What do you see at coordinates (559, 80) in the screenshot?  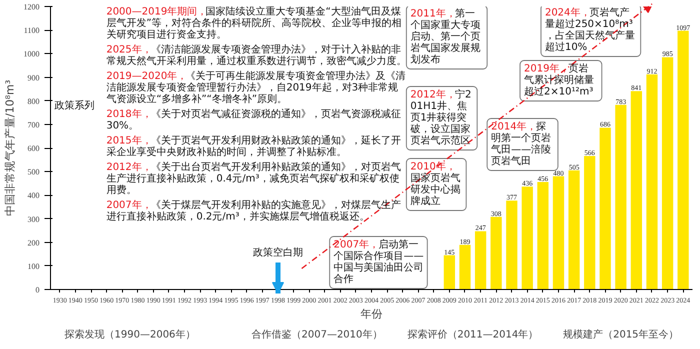 I see `annotation: 2019年，页岩气累计探明储量超过2×10¹²m³` at bounding box center [559, 80].